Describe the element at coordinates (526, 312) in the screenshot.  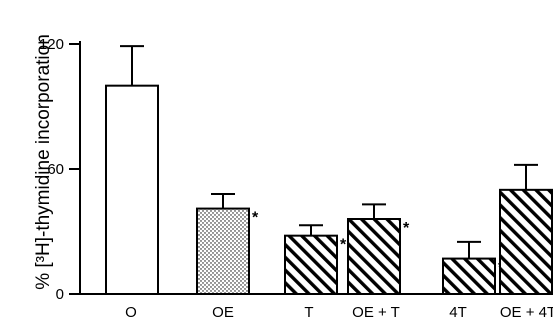
I see `x-tick-label: OE + 4T` at that location.